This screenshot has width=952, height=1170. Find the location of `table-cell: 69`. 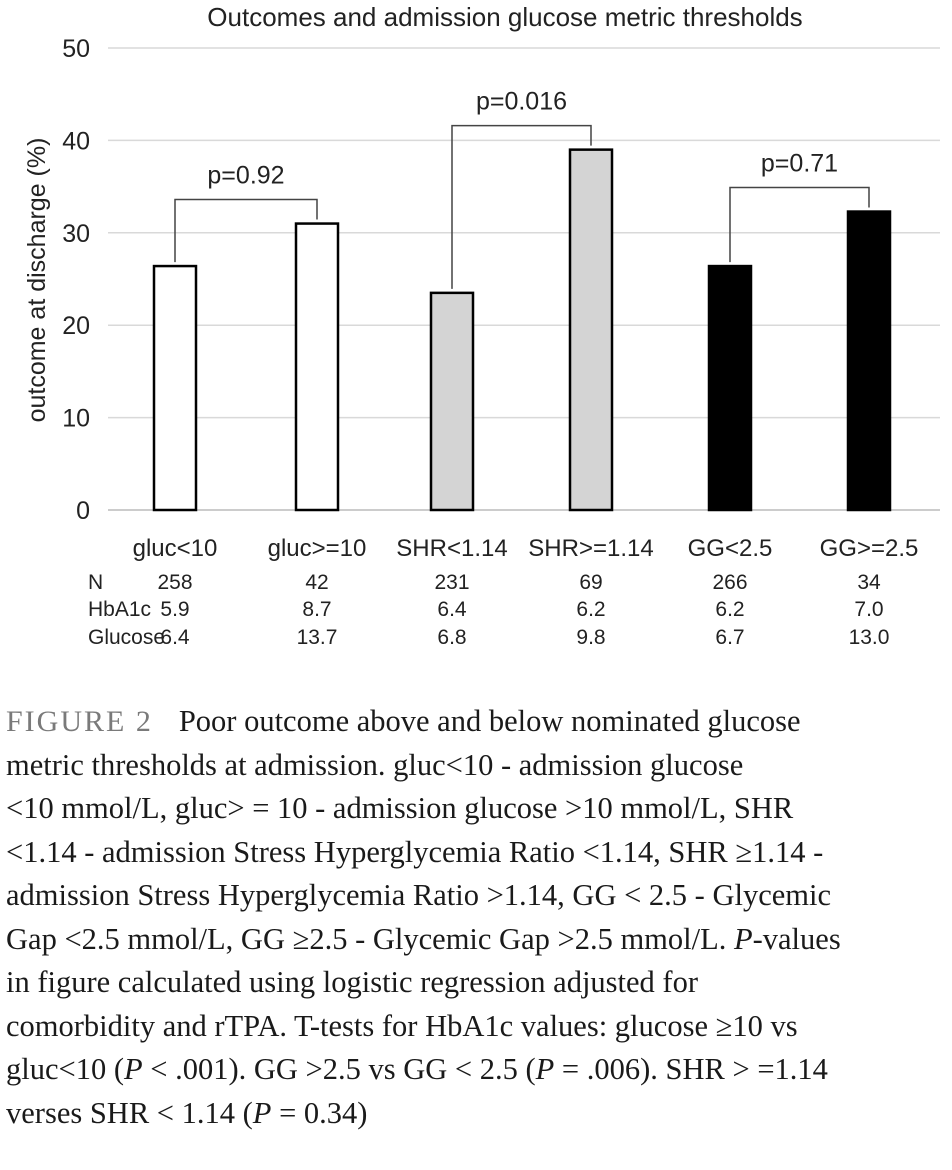

table-cell: 69 is located at coordinates (590, 582).